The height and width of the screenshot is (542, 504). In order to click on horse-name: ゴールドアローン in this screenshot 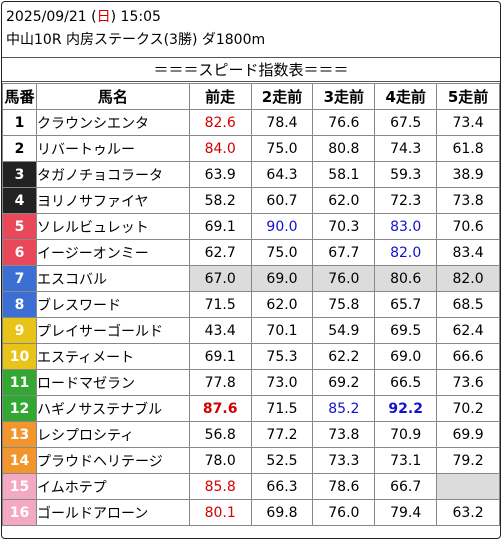, I will do `click(112, 512)`.